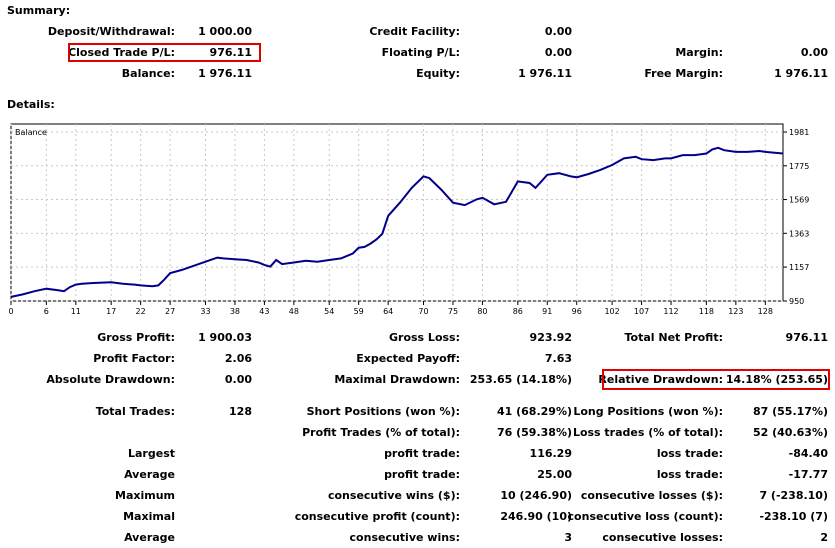  What do you see at coordinates (536, 516) in the screenshot?
I see `details-value: 246.90 (10)` at bounding box center [536, 516].